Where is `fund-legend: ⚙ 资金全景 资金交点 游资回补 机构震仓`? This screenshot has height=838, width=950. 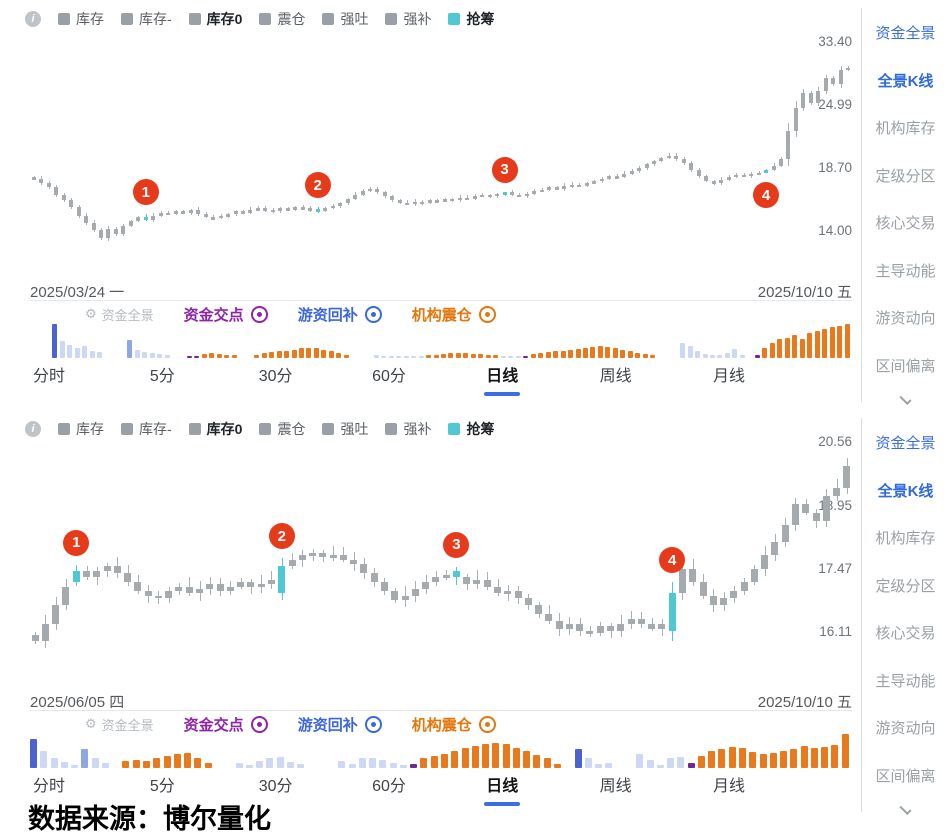
fund-legend: ⚙ 资金全景 资金交点 游资回补 机构震仓 is located at coordinates (290, 314).